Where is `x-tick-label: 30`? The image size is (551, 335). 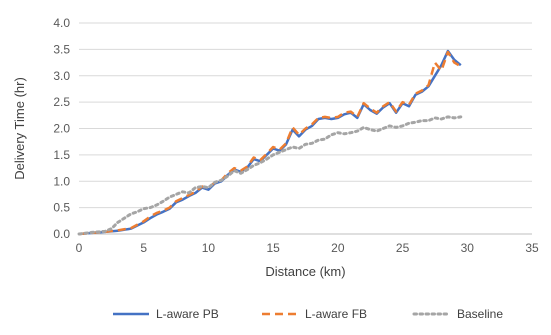
x-tick-label: 30 is located at coordinates (468, 248).